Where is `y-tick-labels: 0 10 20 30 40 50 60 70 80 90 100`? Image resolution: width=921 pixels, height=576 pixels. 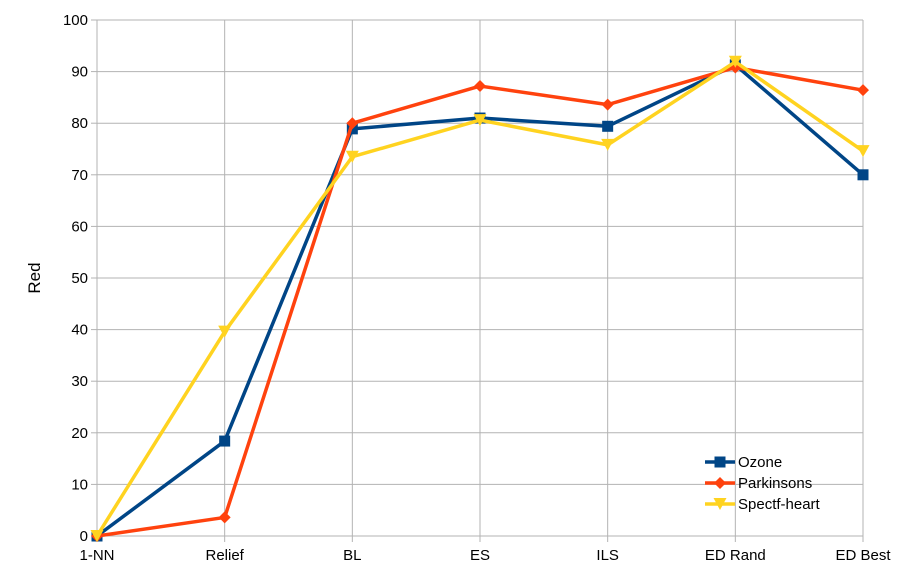 y-tick-labels: 0 10 20 30 40 50 60 70 80 90 100 is located at coordinates (75, 278).